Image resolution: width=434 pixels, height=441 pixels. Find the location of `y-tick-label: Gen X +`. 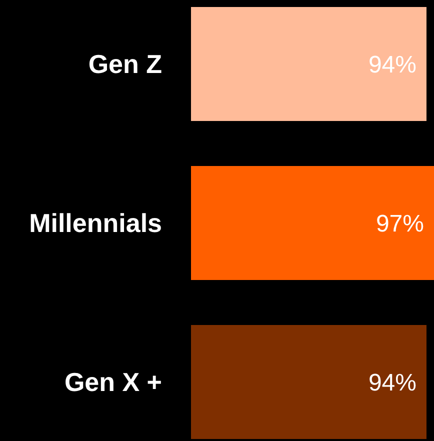

y-tick-label: Gen X + is located at coordinates (113, 382).